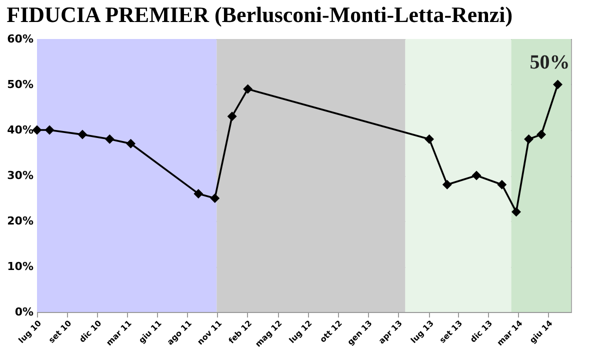 Image resolution: width=600 pixels, height=361 pixels. What do you see at coordinates (301, 332) in the screenshot?
I see `x-tick-label: lug 12` at bounding box center [301, 332].